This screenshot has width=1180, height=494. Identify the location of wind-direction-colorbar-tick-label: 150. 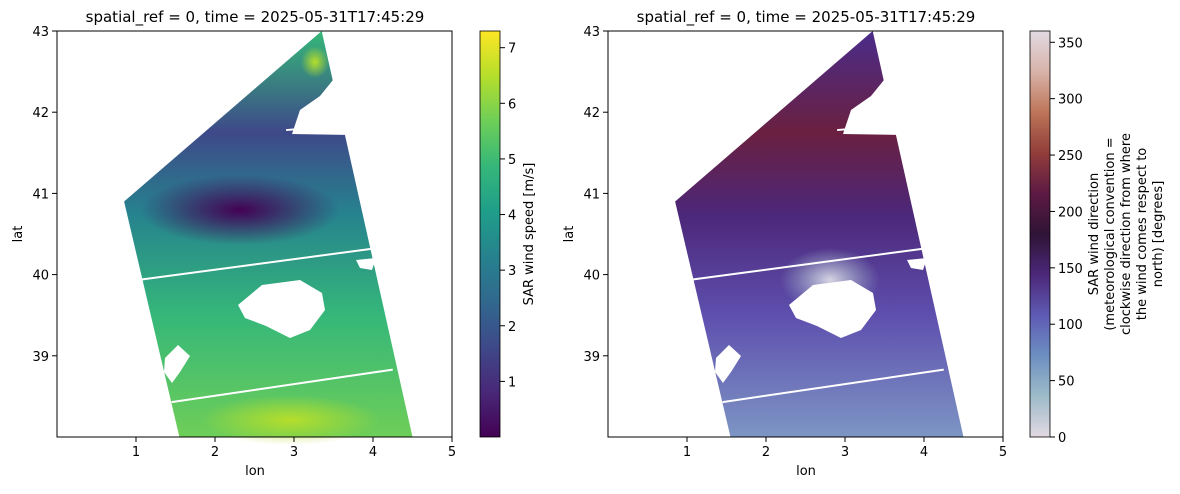
(1070, 269).